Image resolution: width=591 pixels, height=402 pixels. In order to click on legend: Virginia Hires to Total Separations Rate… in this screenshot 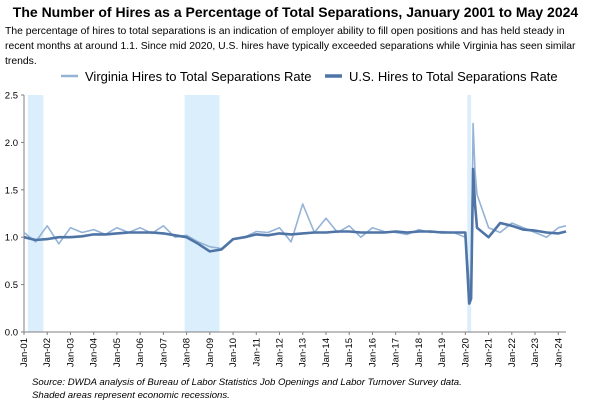, I will do `click(309, 76)`.